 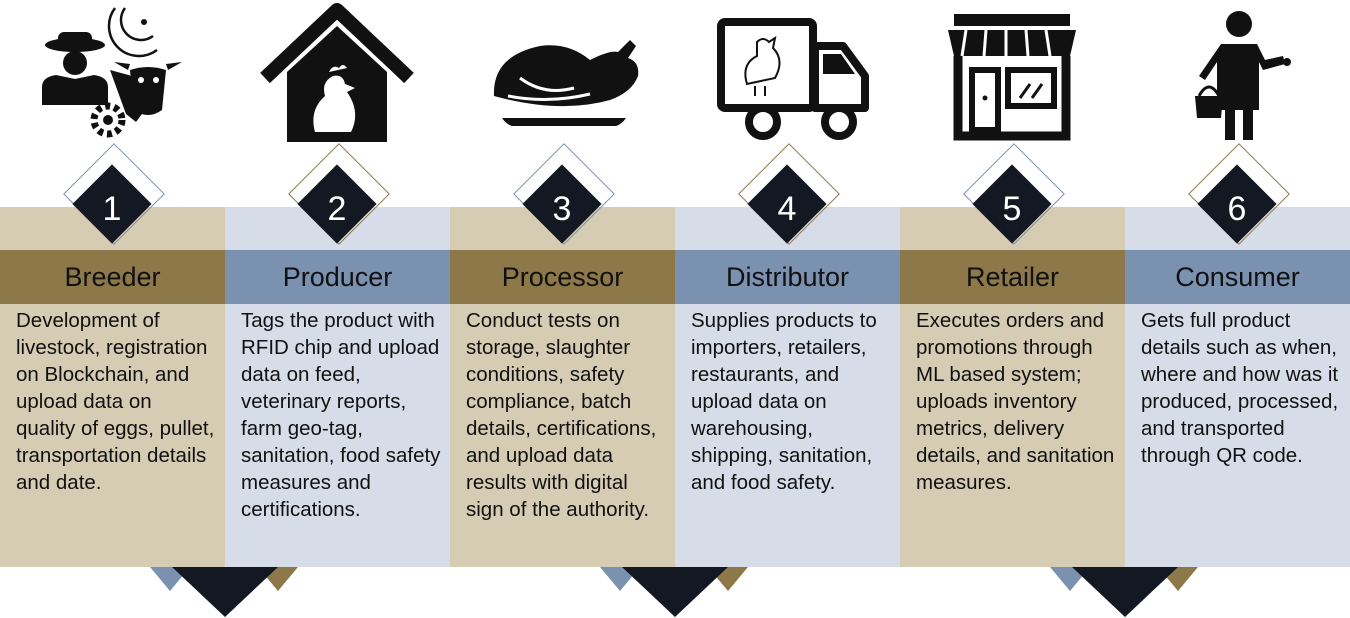 I want to click on stage-title: Processor, so click(x=562, y=277).